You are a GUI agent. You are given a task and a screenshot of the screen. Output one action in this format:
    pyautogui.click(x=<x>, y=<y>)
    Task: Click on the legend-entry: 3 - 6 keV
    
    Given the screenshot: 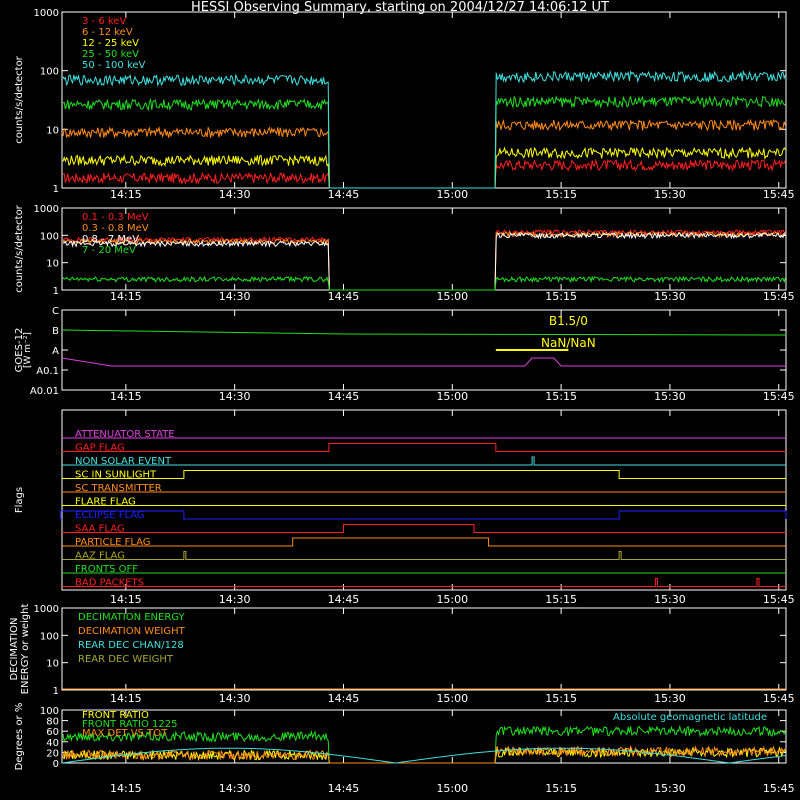 What is the action you would take?
    pyautogui.click(x=104, y=21)
    